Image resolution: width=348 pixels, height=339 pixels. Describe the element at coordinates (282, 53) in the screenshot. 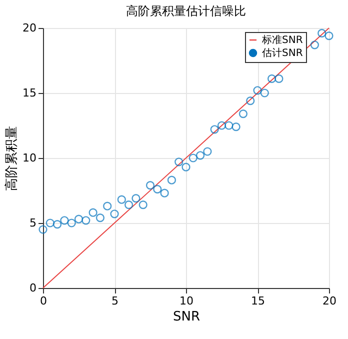

I see `legend-label: 估计SNR` at that location.